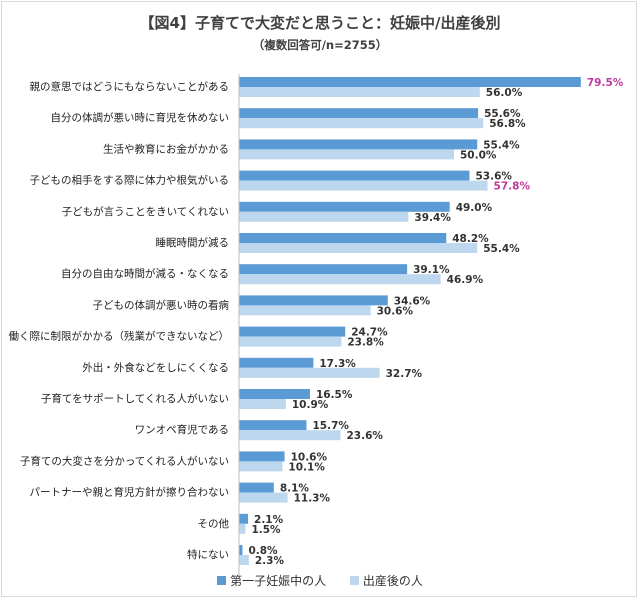 The width and height of the screenshot is (640, 600). I want to click on category-label: 子どもの相手をする際に体力や根気がいる, so click(130, 180).